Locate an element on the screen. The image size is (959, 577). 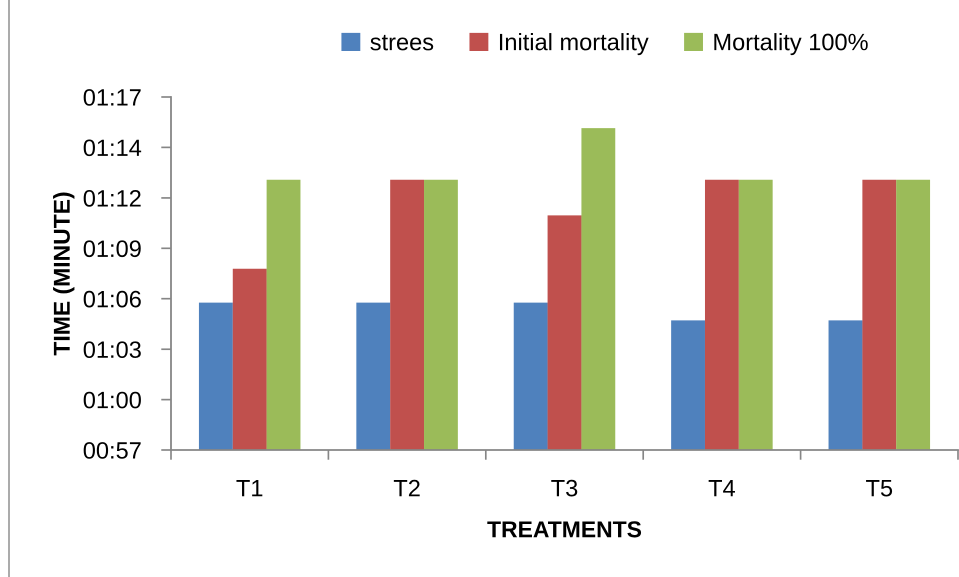
legend-label: Mortality 100% is located at coordinates (791, 44).